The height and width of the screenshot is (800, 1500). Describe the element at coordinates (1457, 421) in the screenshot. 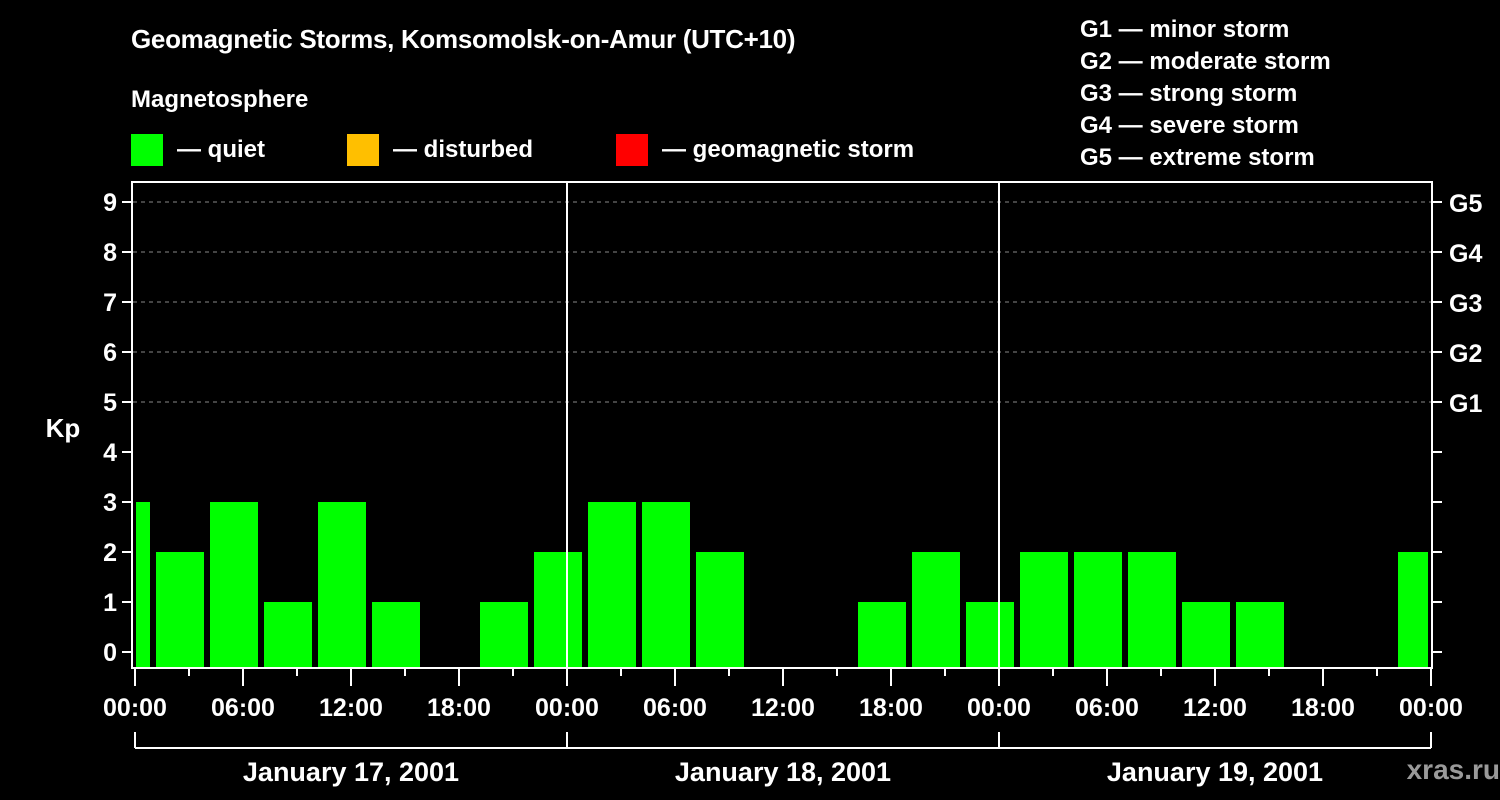

I see `storm-level-axis: G1 G2 G3 G4 G5` at that location.